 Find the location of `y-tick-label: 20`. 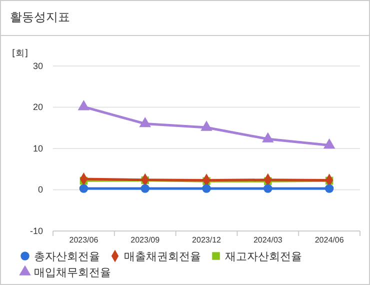

y-tick-label: 20 is located at coordinates (37, 107).